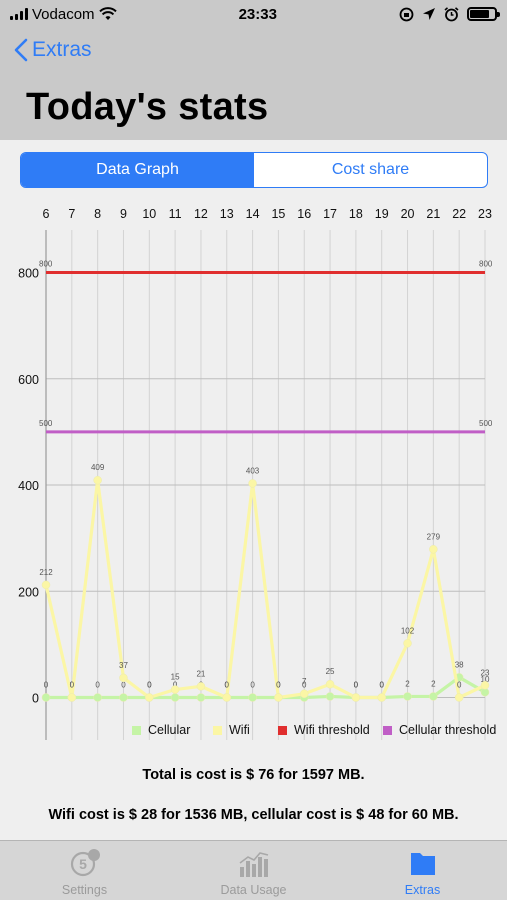 Image resolution: width=507 pixels, height=900 pixels. Describe the element at coordinates (175, 677) in the screenshot. I see `wifi-data-label: 15` at that location.